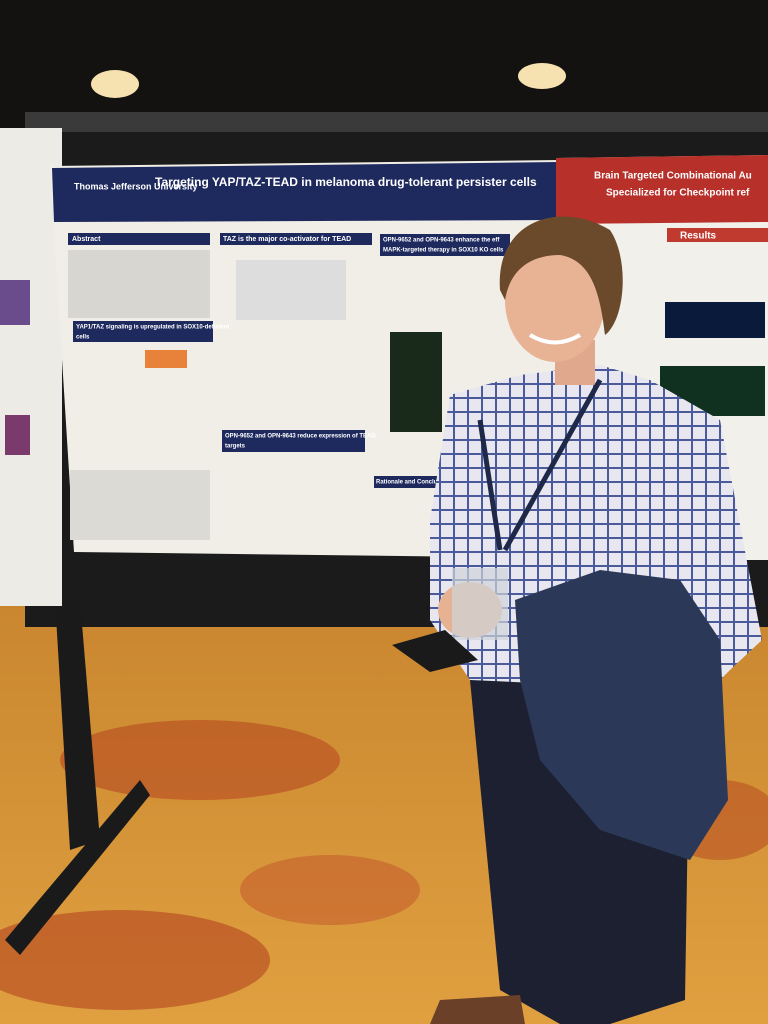  What do you see at coordinates (136, 186) in the screenshot?
I see `institution: Thomas Jefferson University` at bounding box center [136, 186].